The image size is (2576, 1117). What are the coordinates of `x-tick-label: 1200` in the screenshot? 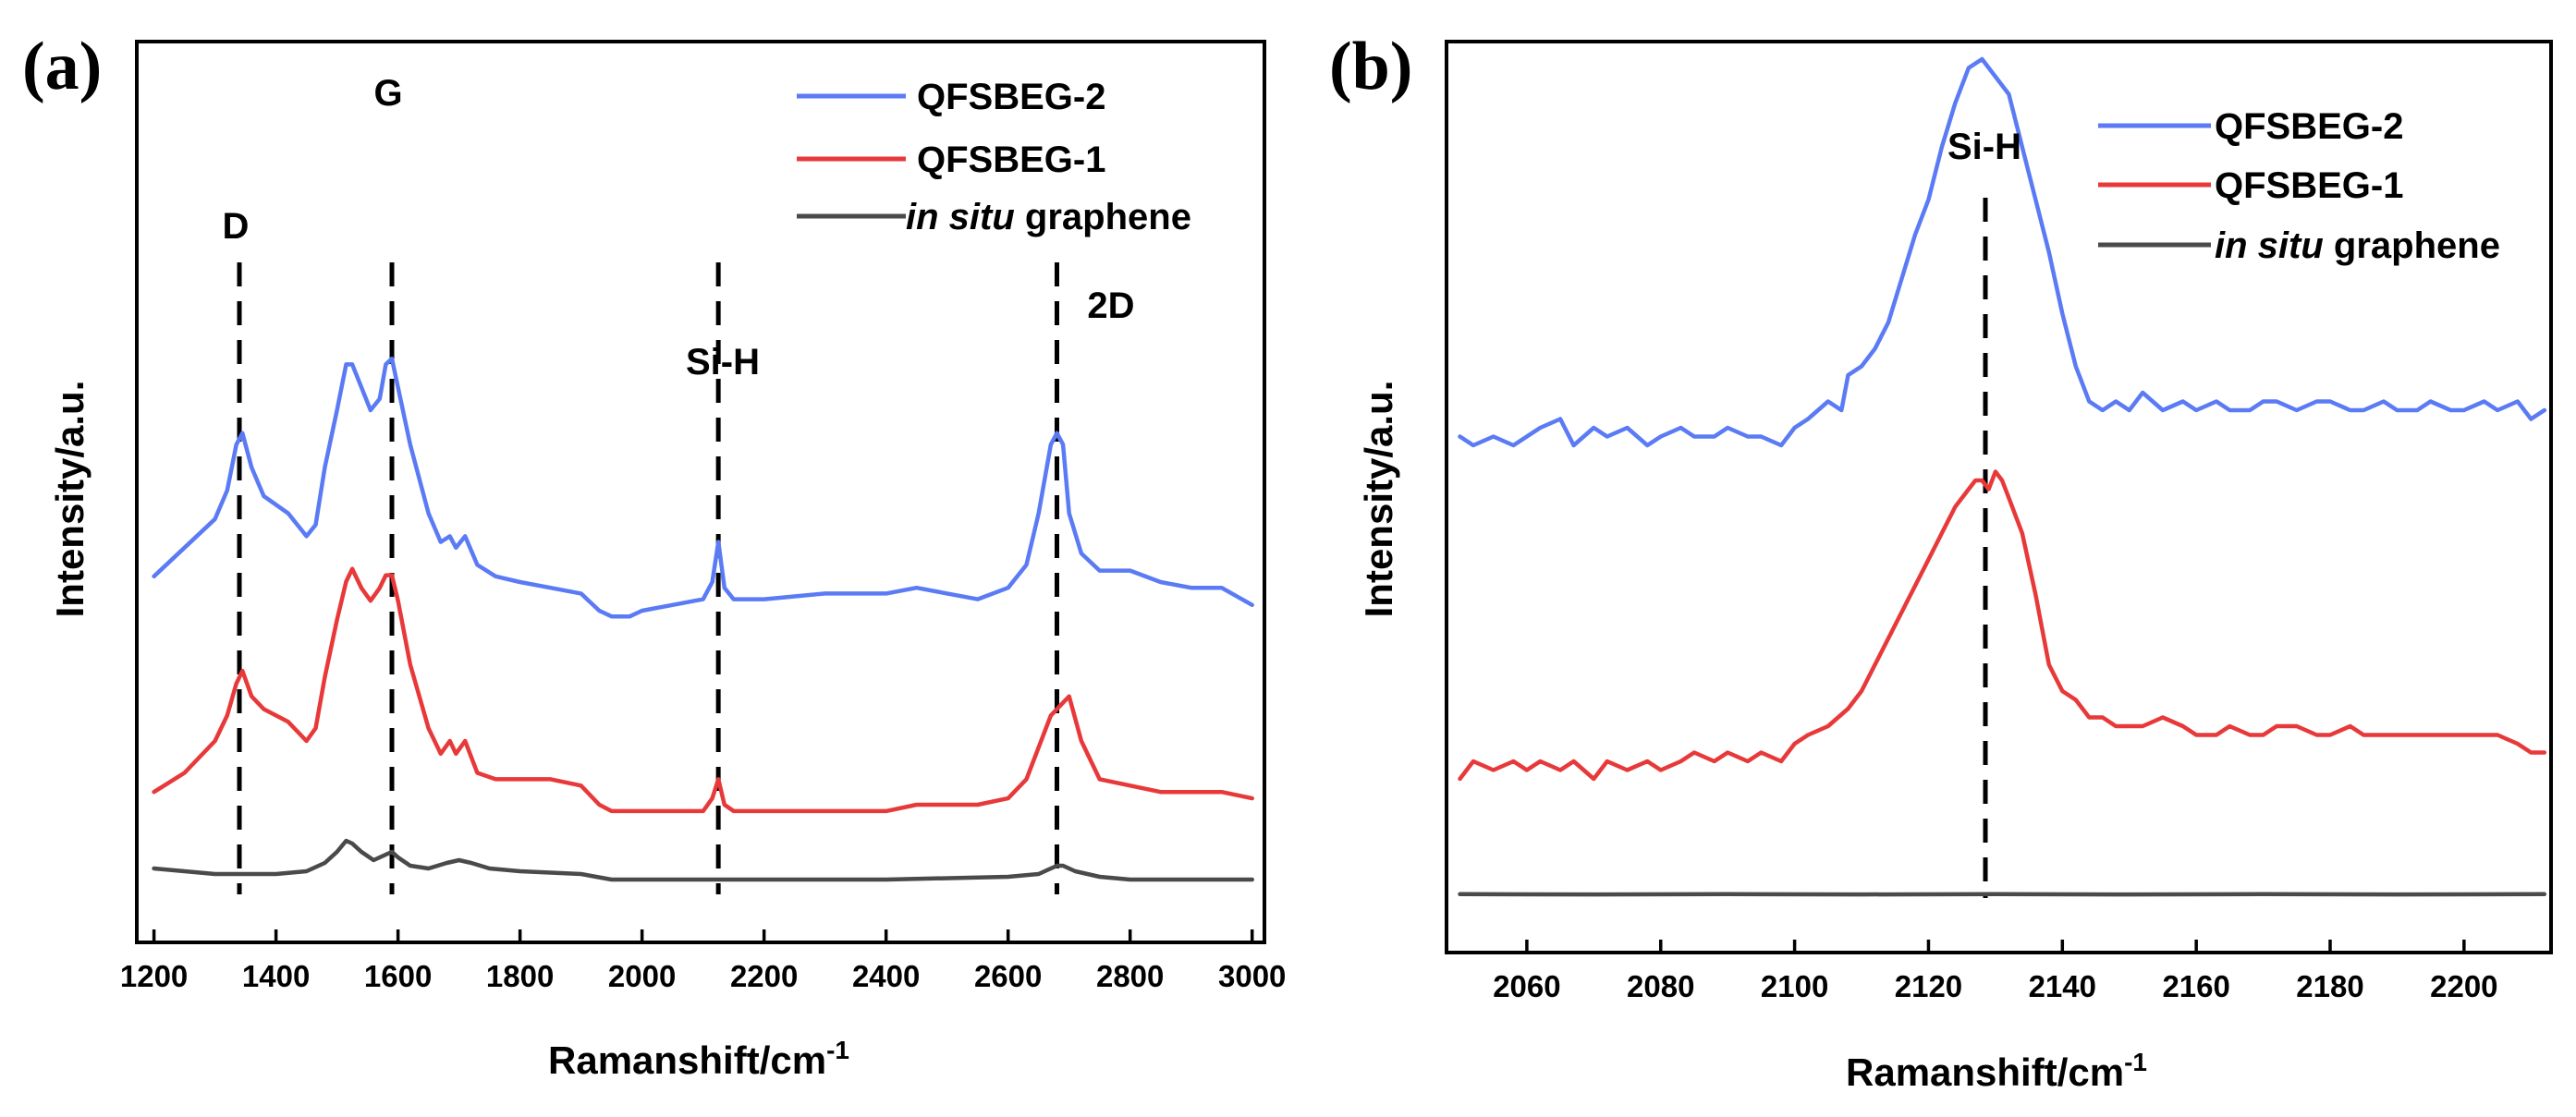 It's located at (154, 976).